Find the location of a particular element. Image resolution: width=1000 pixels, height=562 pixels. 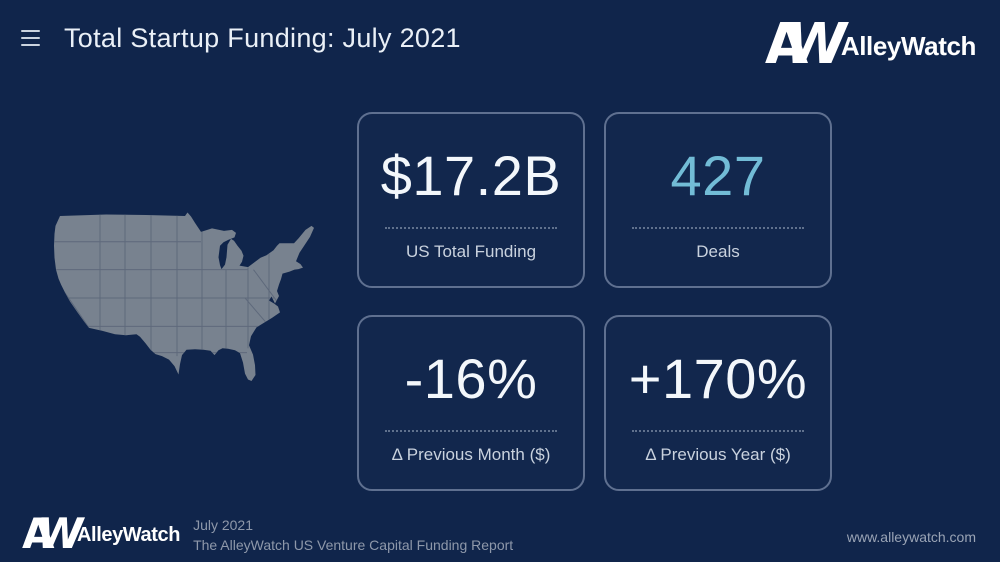

stat-value-delta-previous-year: +170% is located at coordinates (718, 378).